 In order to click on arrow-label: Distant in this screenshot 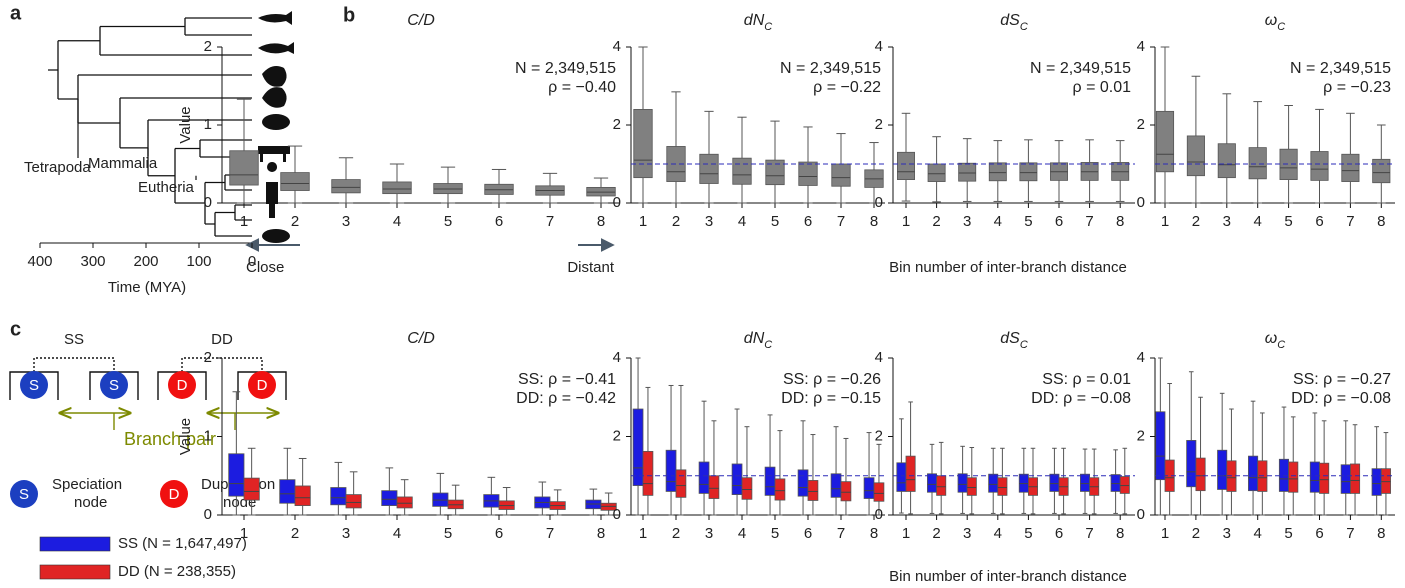, I will do `click(591, 267)`.